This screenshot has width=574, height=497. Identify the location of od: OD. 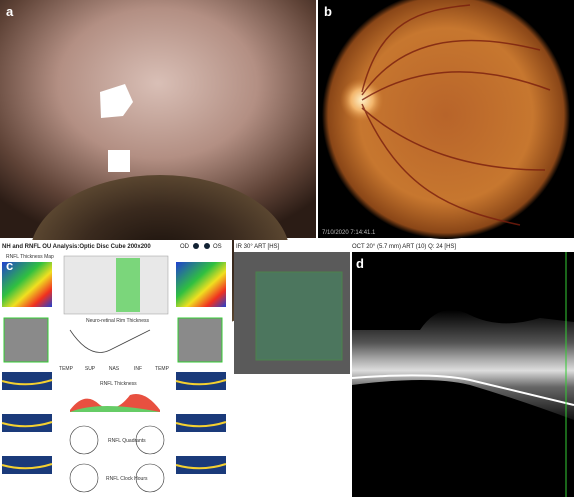
(185, 247).